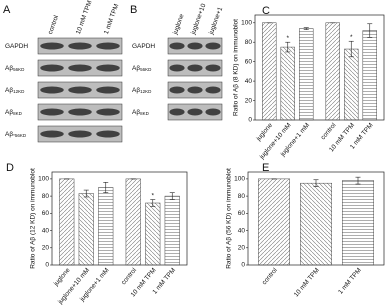  I want to click on y-axis-label: Ratio of Aβ (12 KD) on immunoblot, so click(33, 218).